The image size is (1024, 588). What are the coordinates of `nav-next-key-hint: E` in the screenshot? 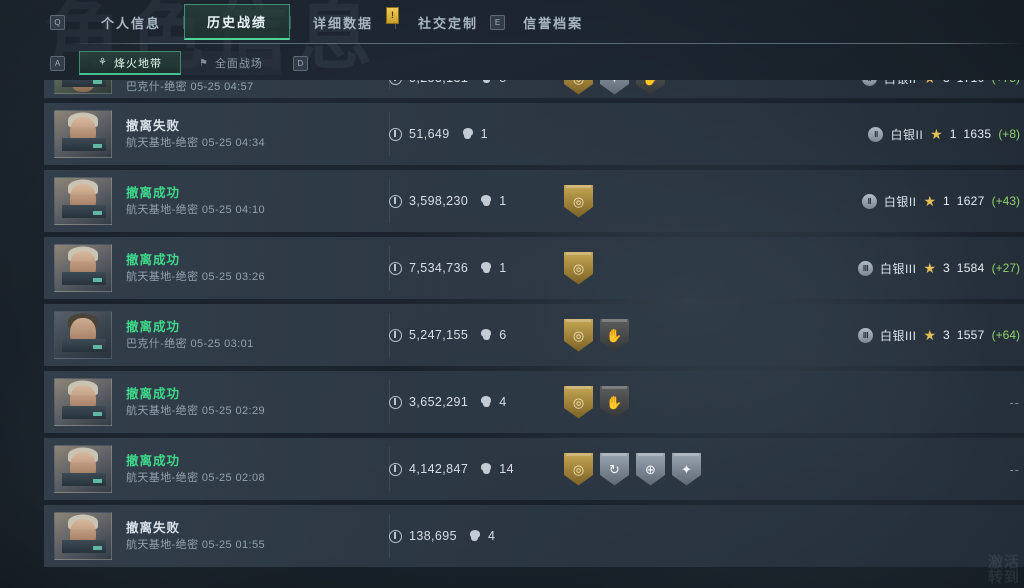 It's located at (497, 22).